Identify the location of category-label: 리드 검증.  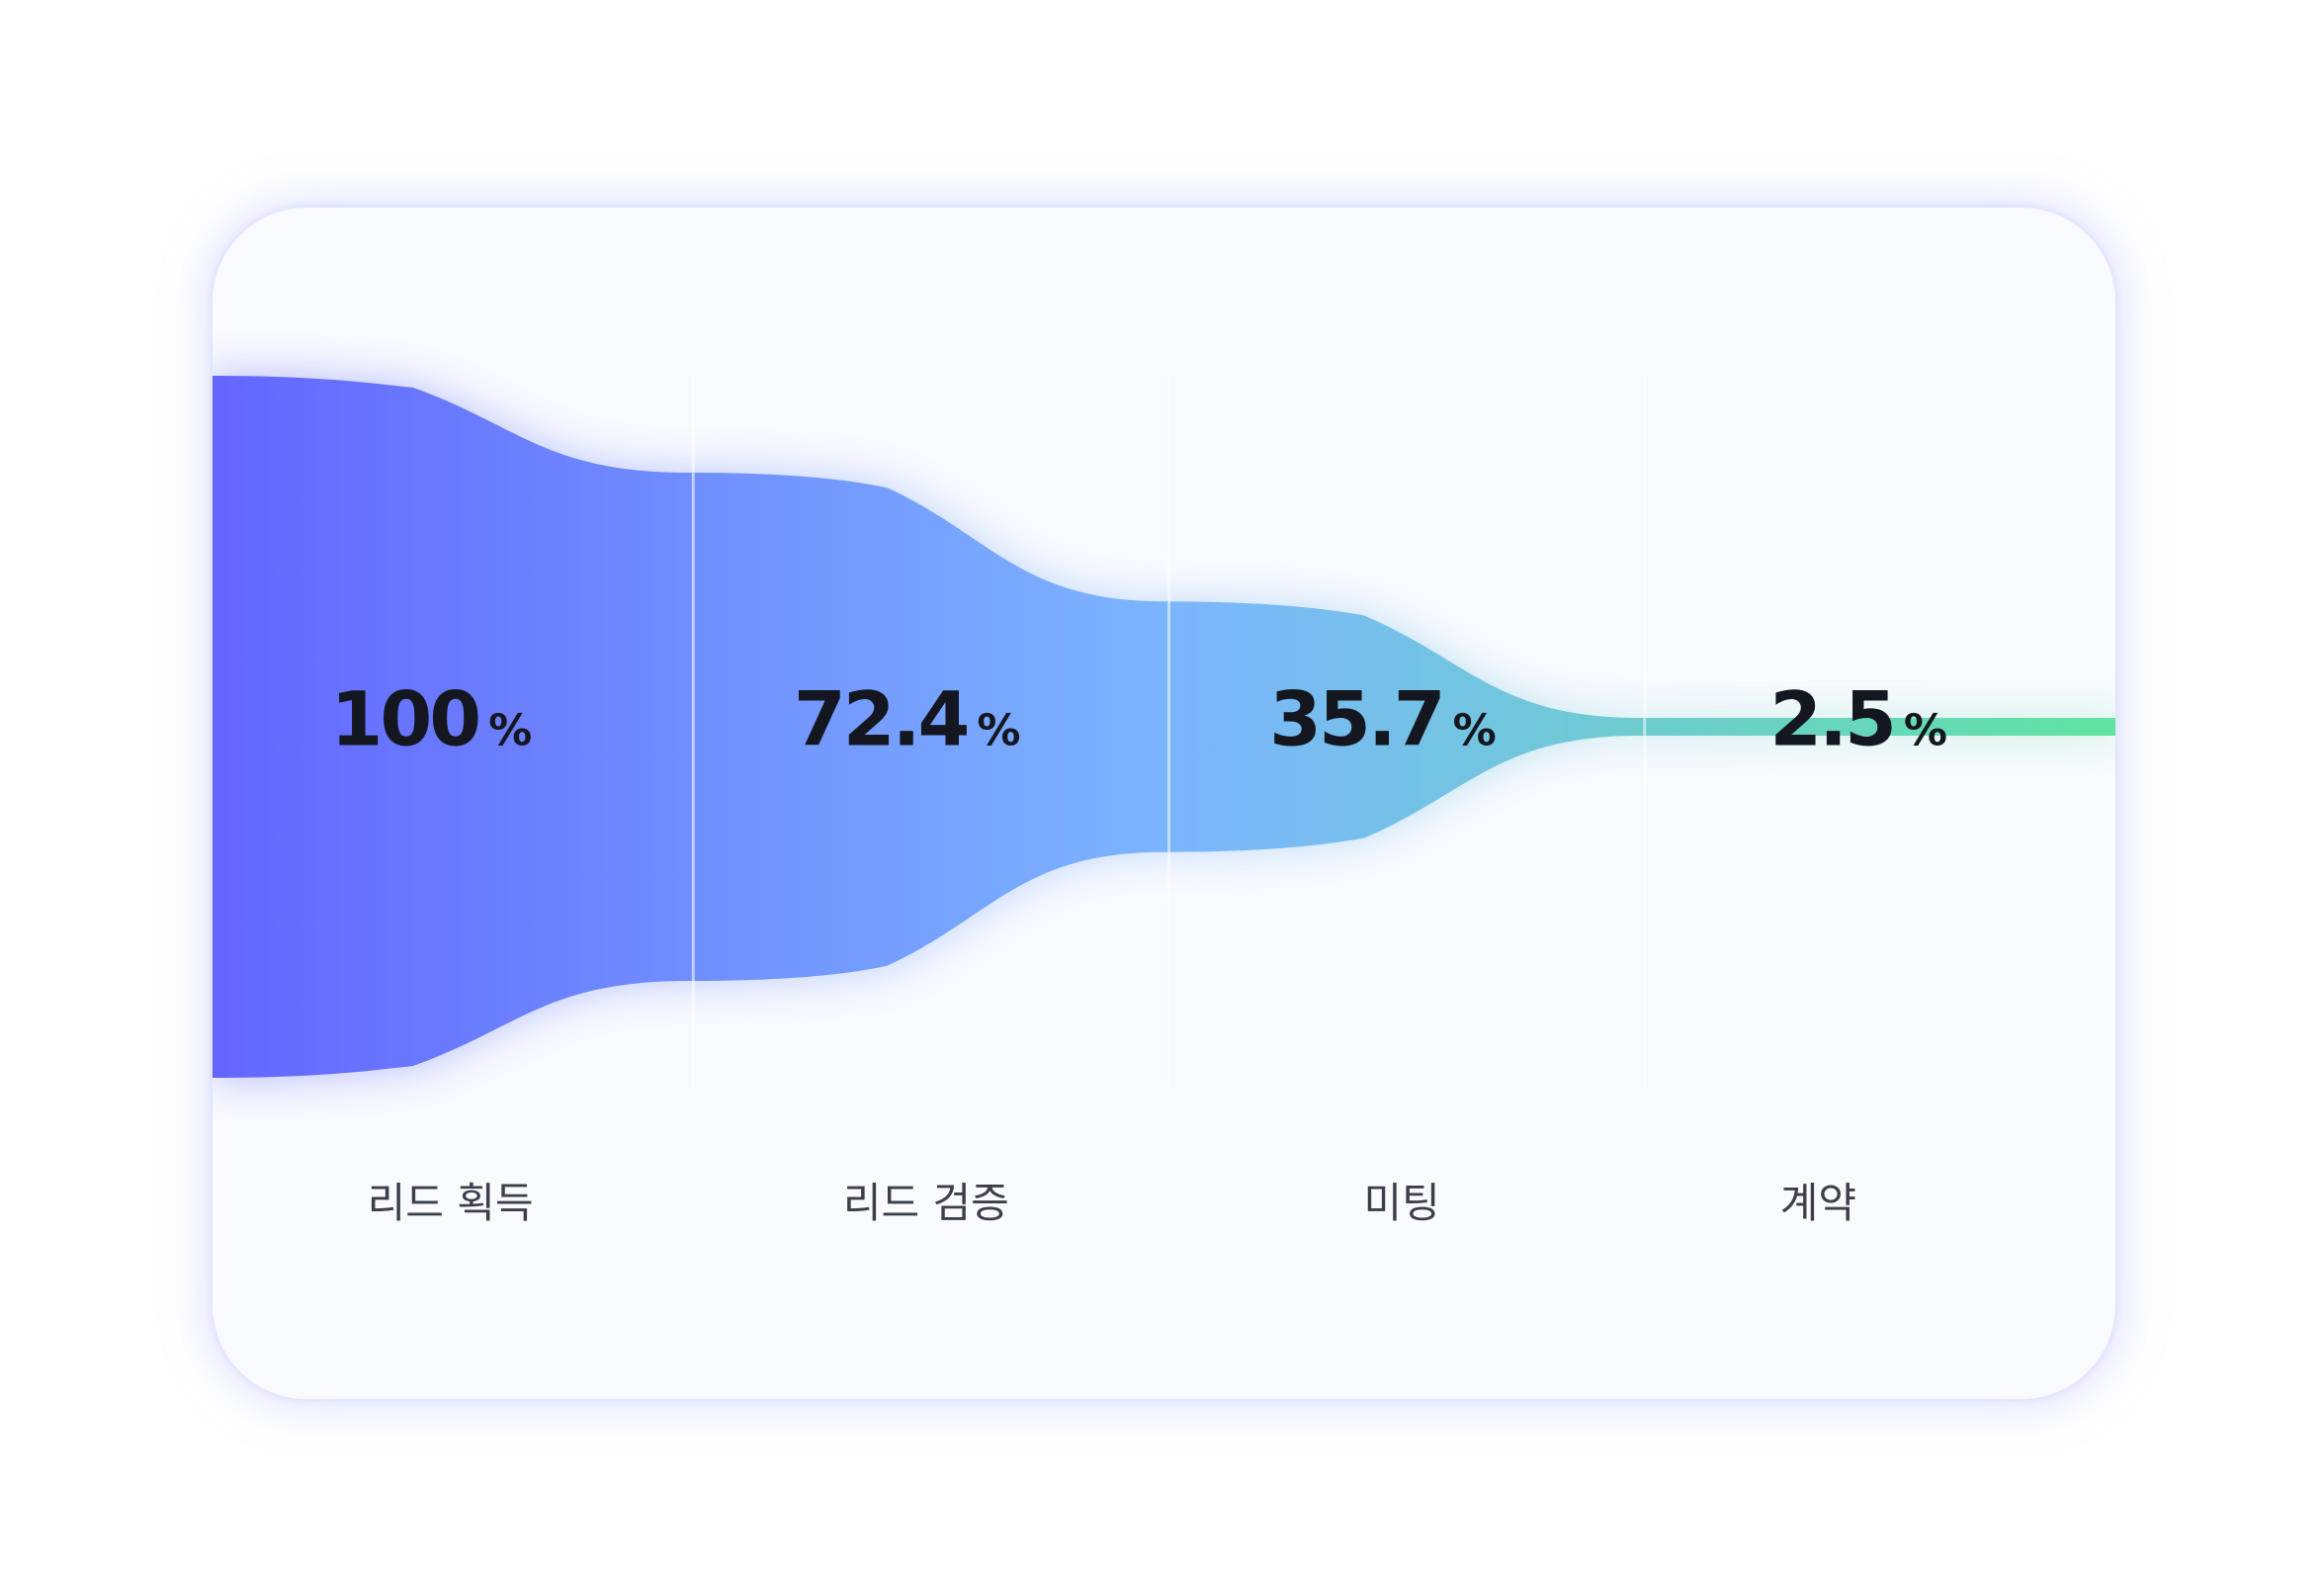
(925, 1203).